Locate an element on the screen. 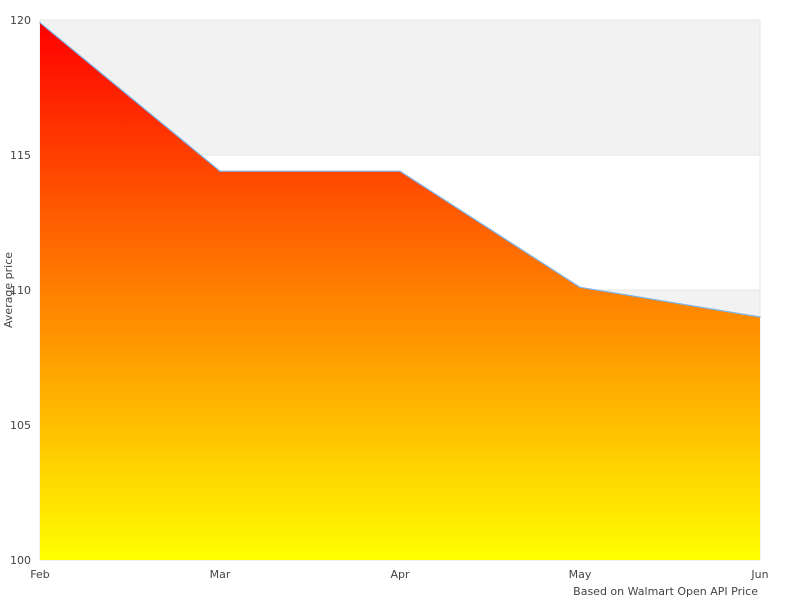  x-tick-label: Apr is located at coordinates (400, 574).